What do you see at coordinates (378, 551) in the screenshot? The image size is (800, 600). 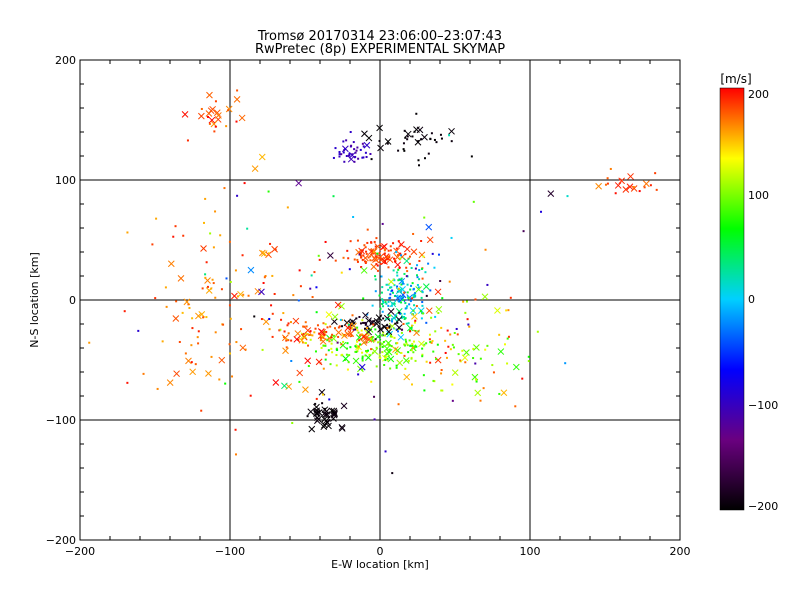 I see `x-tick-labels: −200 −100 0 100 200` at bounding box center [378, 551].